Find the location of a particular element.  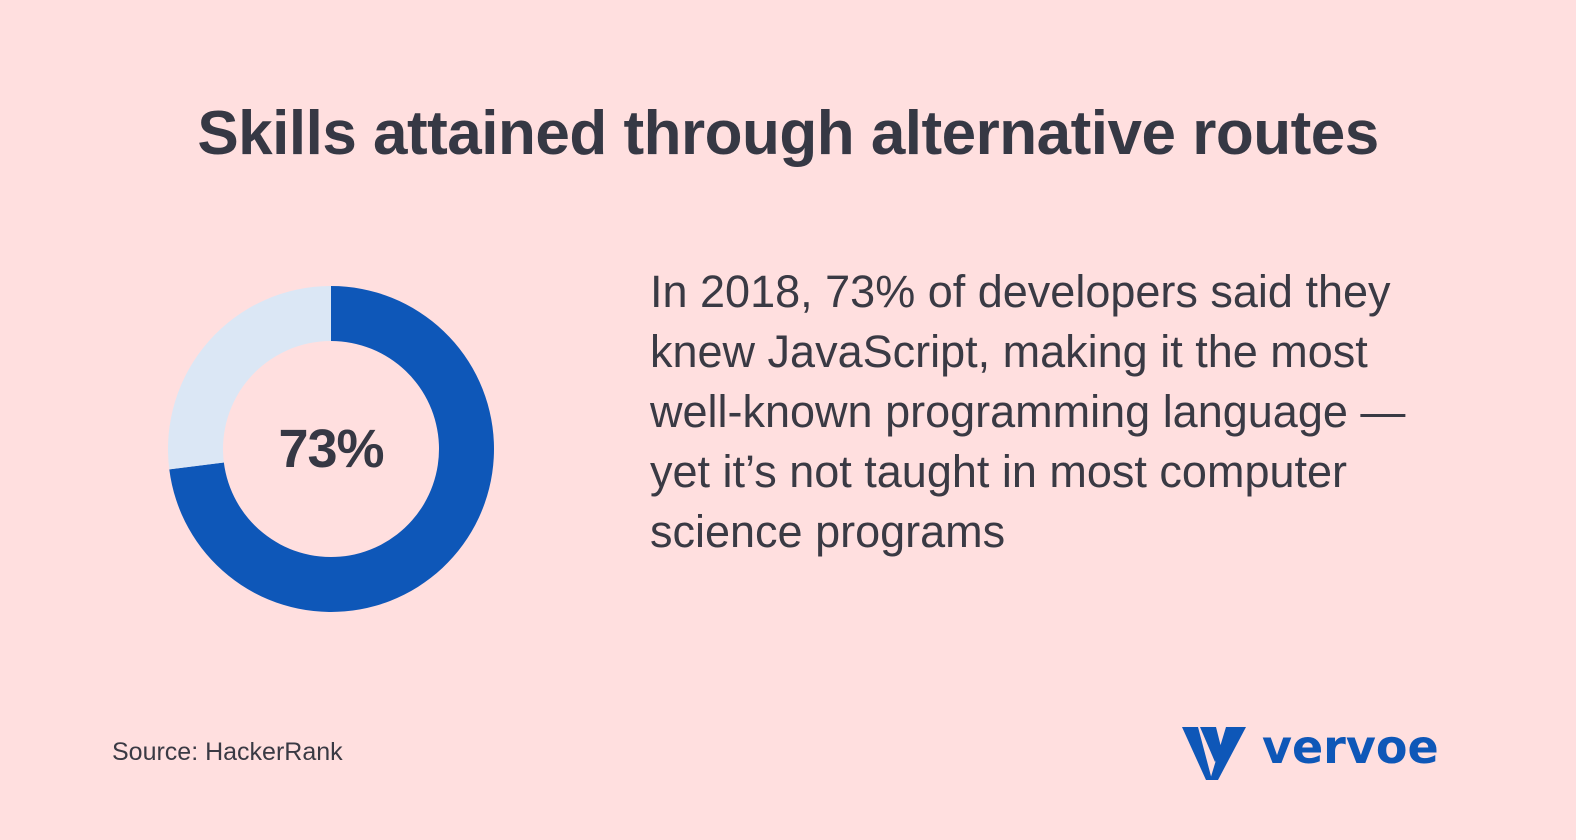

donut-chart: 73% is located at coordinates (331, 449).